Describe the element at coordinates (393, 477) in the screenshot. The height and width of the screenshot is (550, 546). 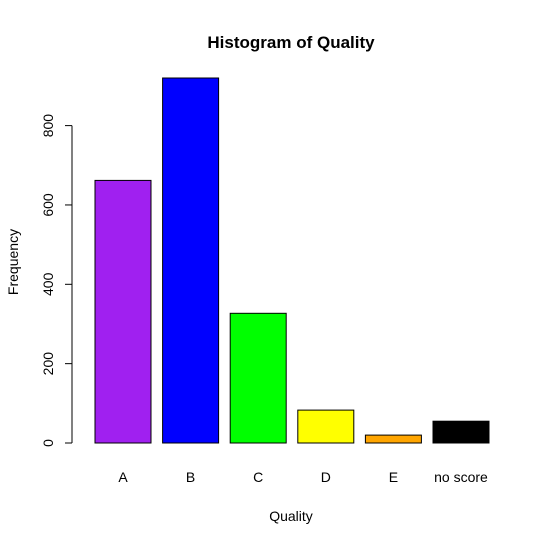
I see `x-tick-label: E` at that location.